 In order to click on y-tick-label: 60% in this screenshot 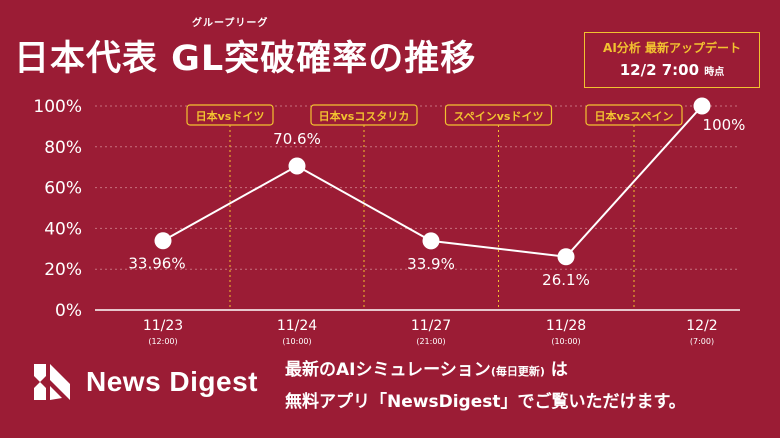, I will do `click(63, 189)`.